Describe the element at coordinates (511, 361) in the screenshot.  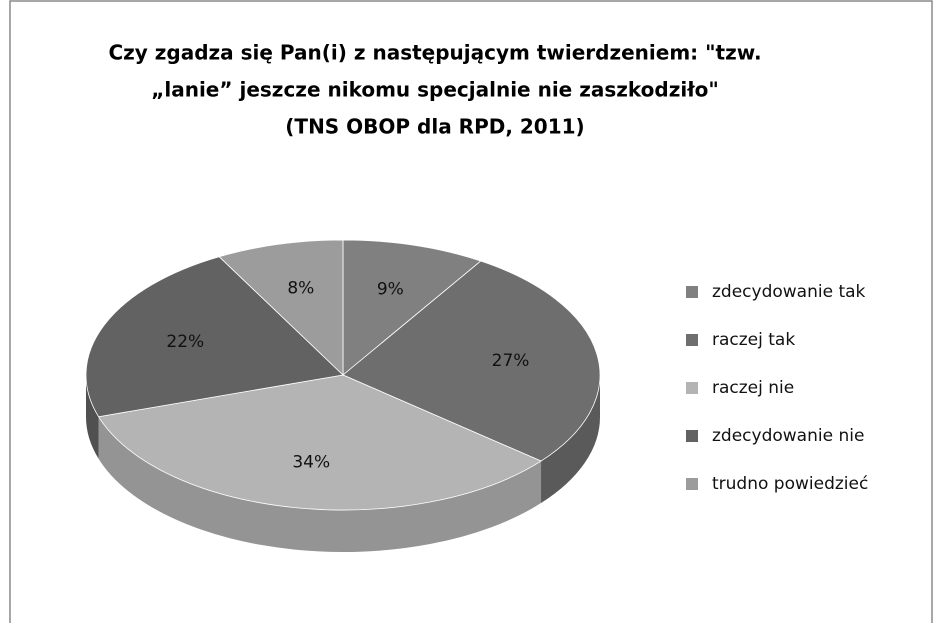
I see `data-label: 27%` at that location.